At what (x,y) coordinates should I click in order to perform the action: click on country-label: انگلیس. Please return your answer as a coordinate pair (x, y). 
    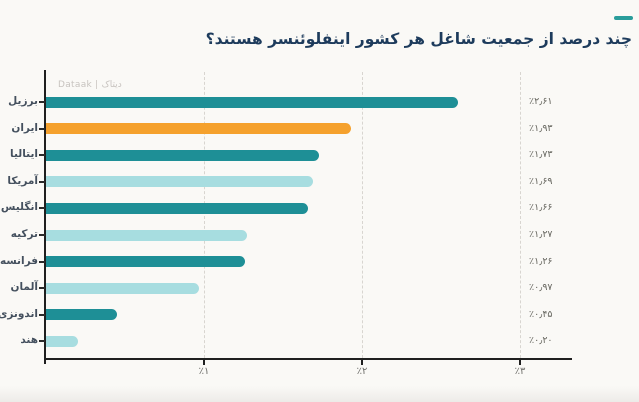
    Looking at the image, I should click on (19, 207).